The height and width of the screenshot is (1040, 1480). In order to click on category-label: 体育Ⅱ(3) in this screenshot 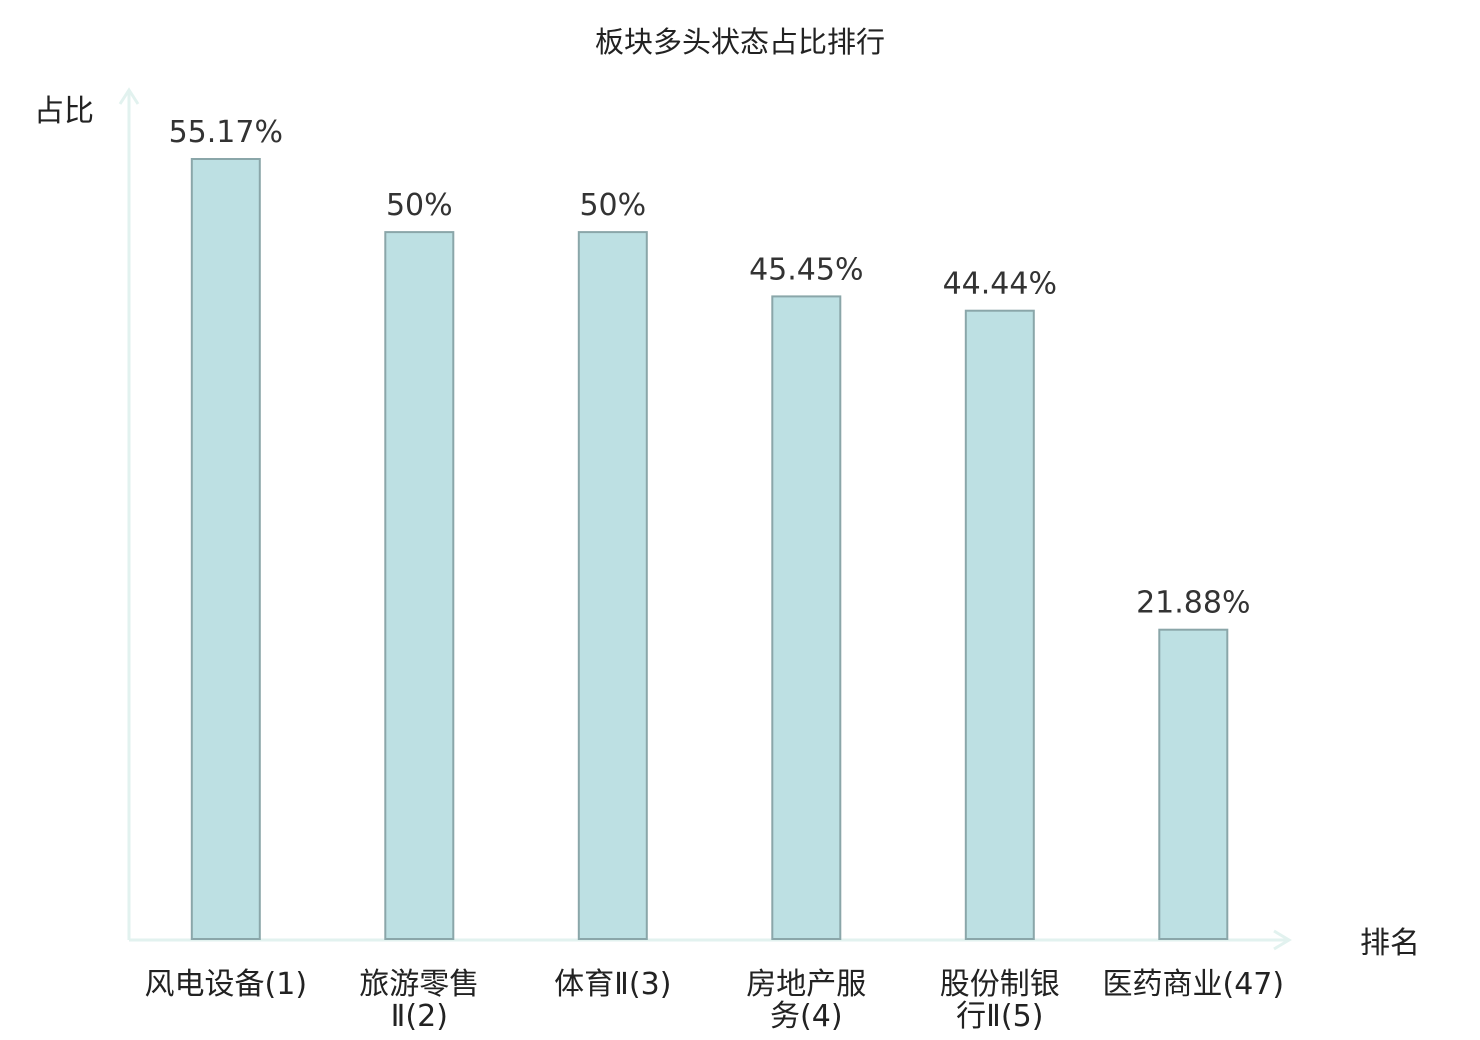, I will do `click(612, 984)`.